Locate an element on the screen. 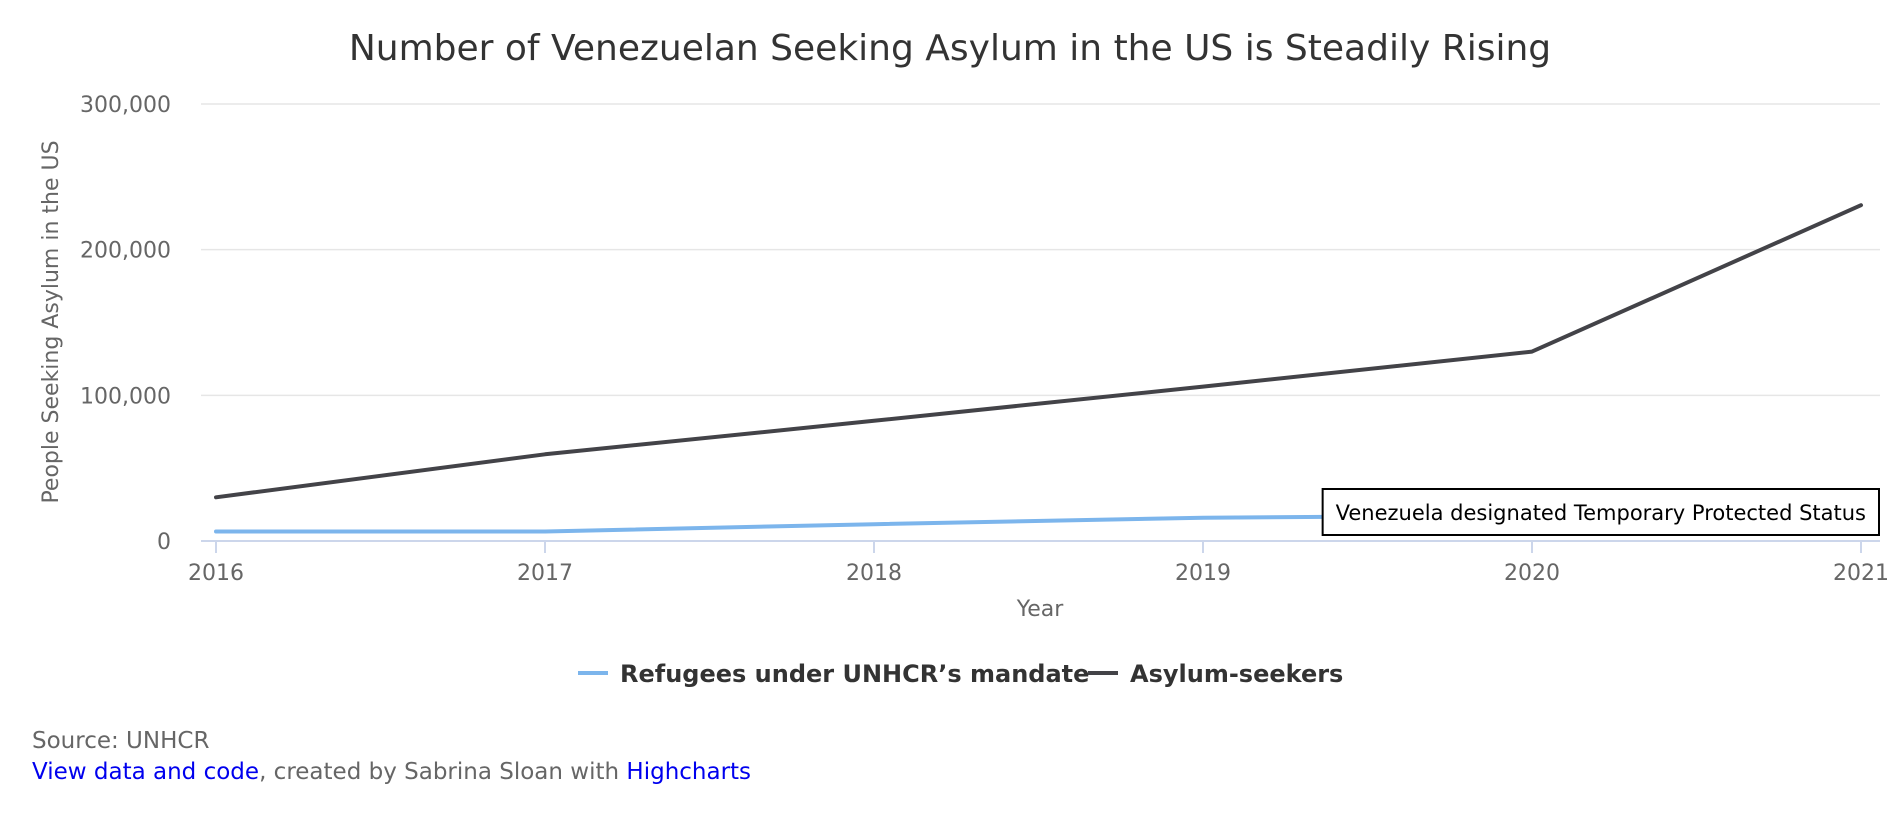  x-tick-label: 2020 is located at coordinates (1532, 573).